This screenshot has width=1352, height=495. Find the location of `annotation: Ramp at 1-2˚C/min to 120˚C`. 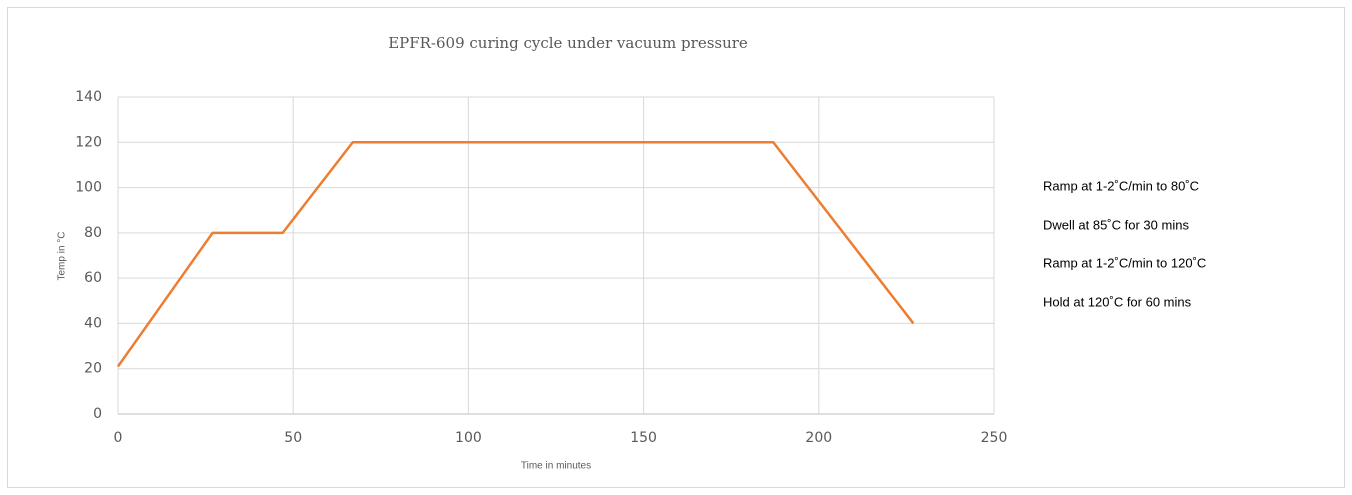

annotation: Ramp at 1-2˚C/min to 120˚C is located at coordinates (1124, 262).